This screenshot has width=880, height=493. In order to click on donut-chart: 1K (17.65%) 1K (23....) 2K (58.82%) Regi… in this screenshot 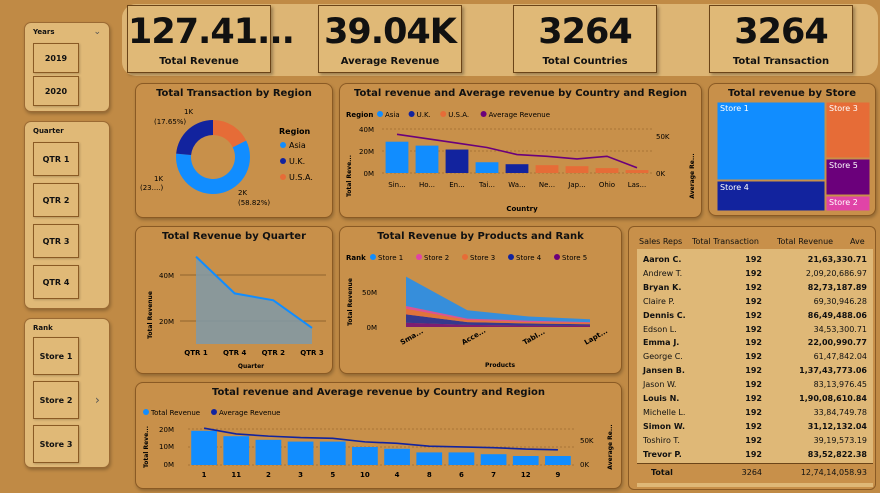, I will do `click(235, 151)`.